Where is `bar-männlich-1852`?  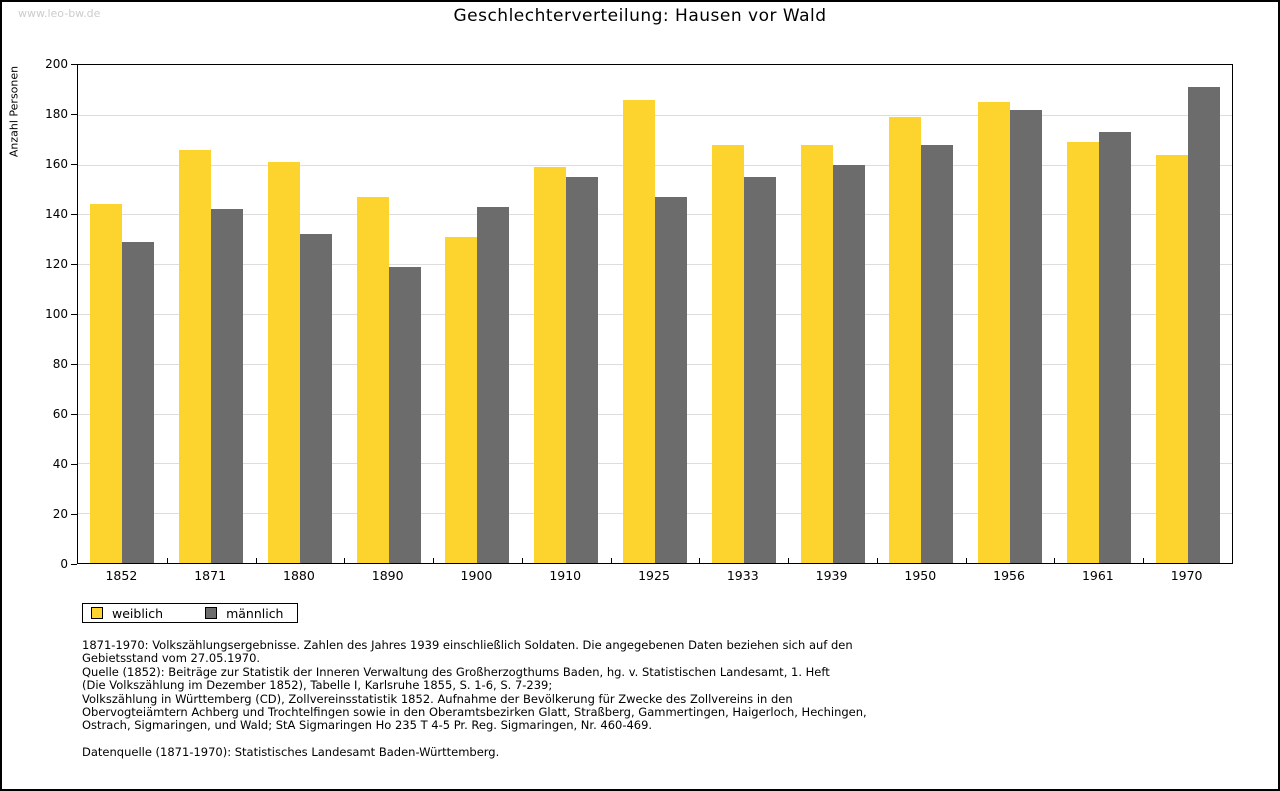 bar-männlich-1852 is located at coordinates (138, 402).